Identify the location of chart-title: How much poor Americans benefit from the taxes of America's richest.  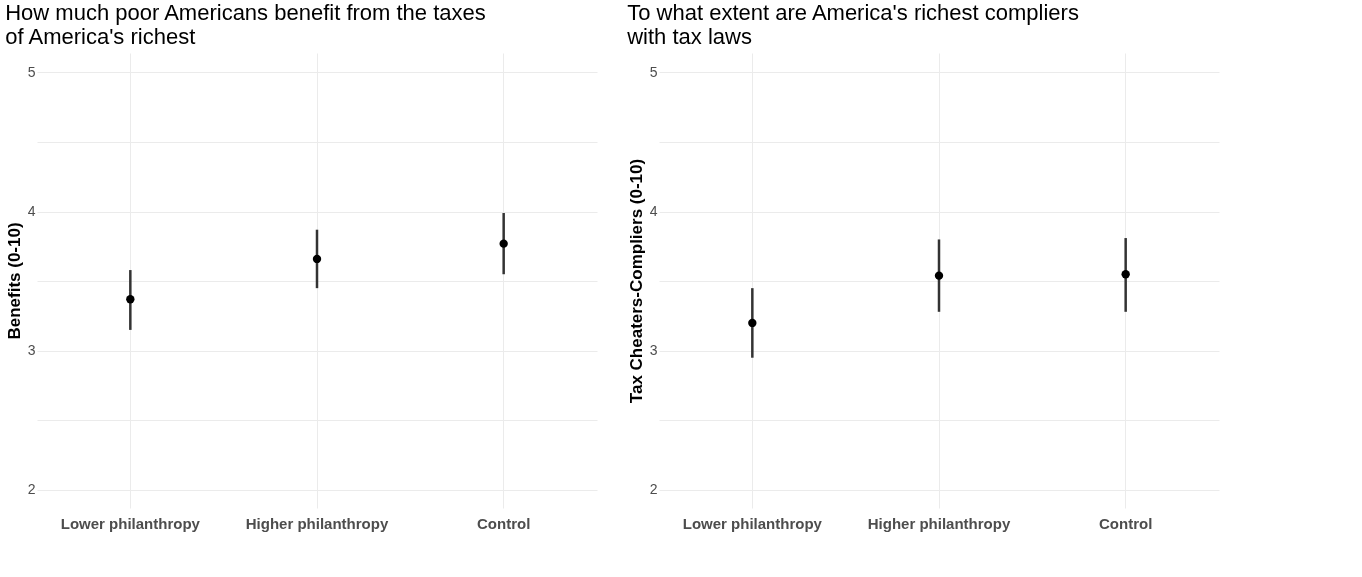
(245, 24).